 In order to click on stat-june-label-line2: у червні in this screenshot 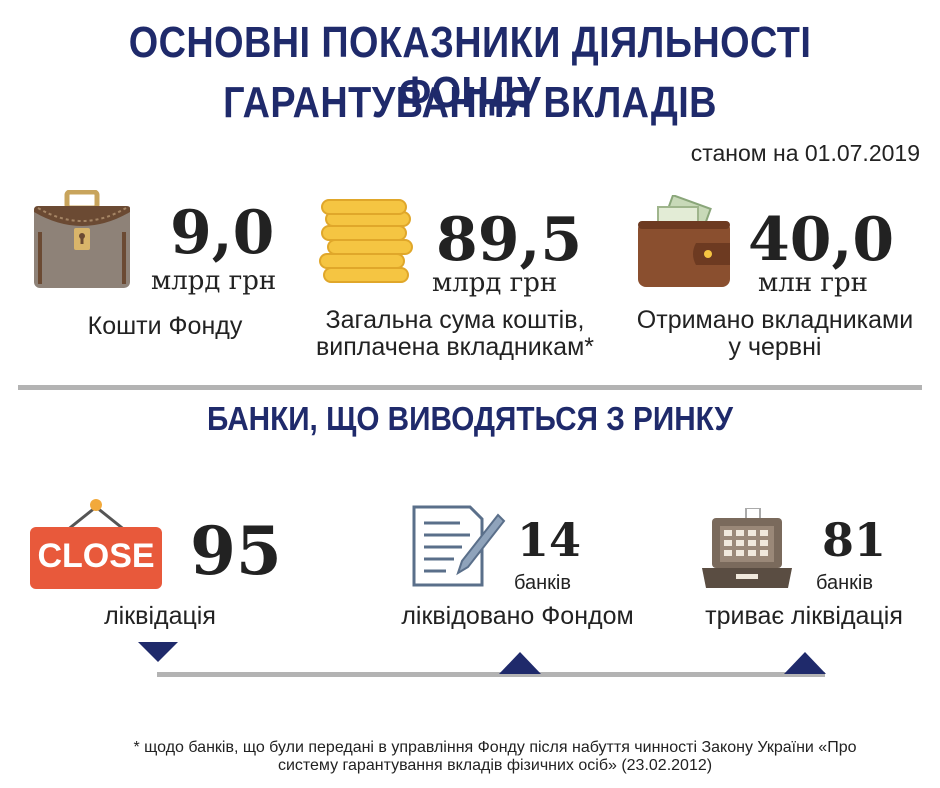, I will do `click(775, 347)`.